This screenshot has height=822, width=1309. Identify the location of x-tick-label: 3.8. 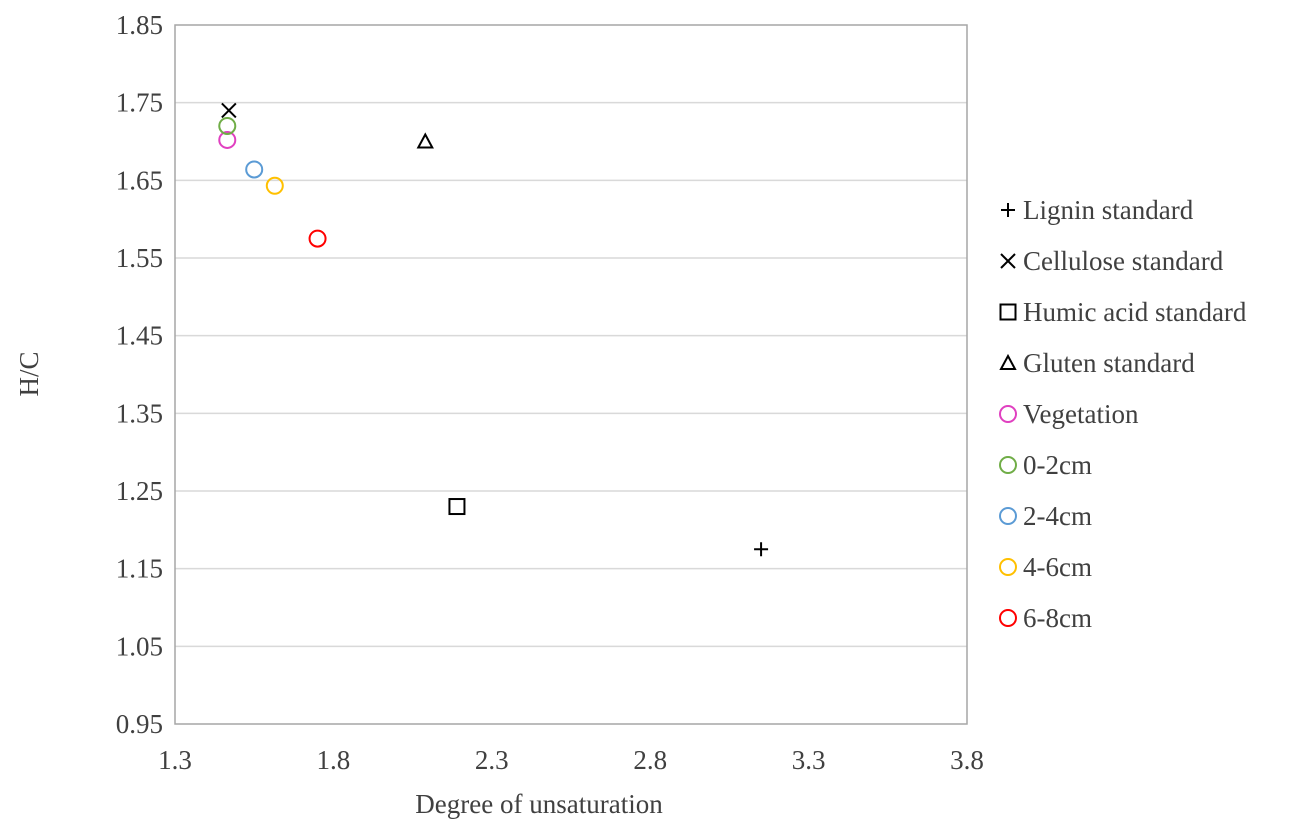
(967, 760).